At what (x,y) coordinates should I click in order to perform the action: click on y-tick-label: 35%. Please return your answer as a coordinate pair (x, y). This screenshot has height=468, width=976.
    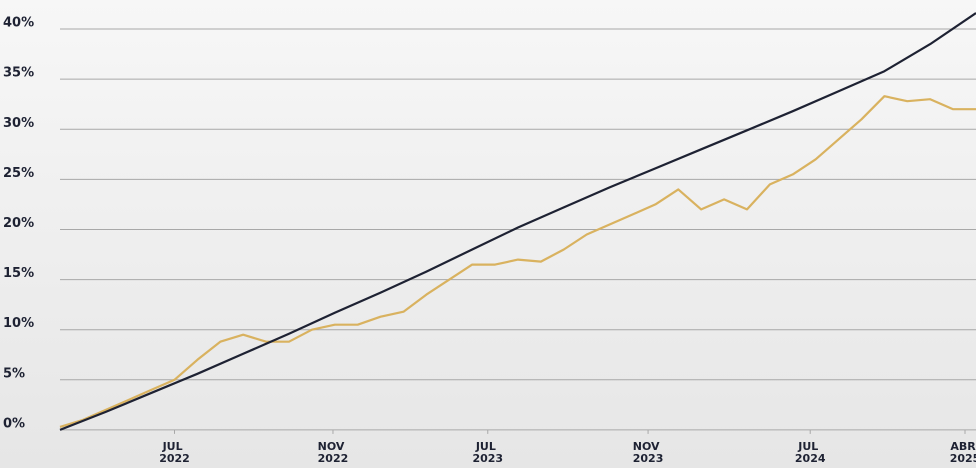
    Looking at the image, I should click on (18, 73).